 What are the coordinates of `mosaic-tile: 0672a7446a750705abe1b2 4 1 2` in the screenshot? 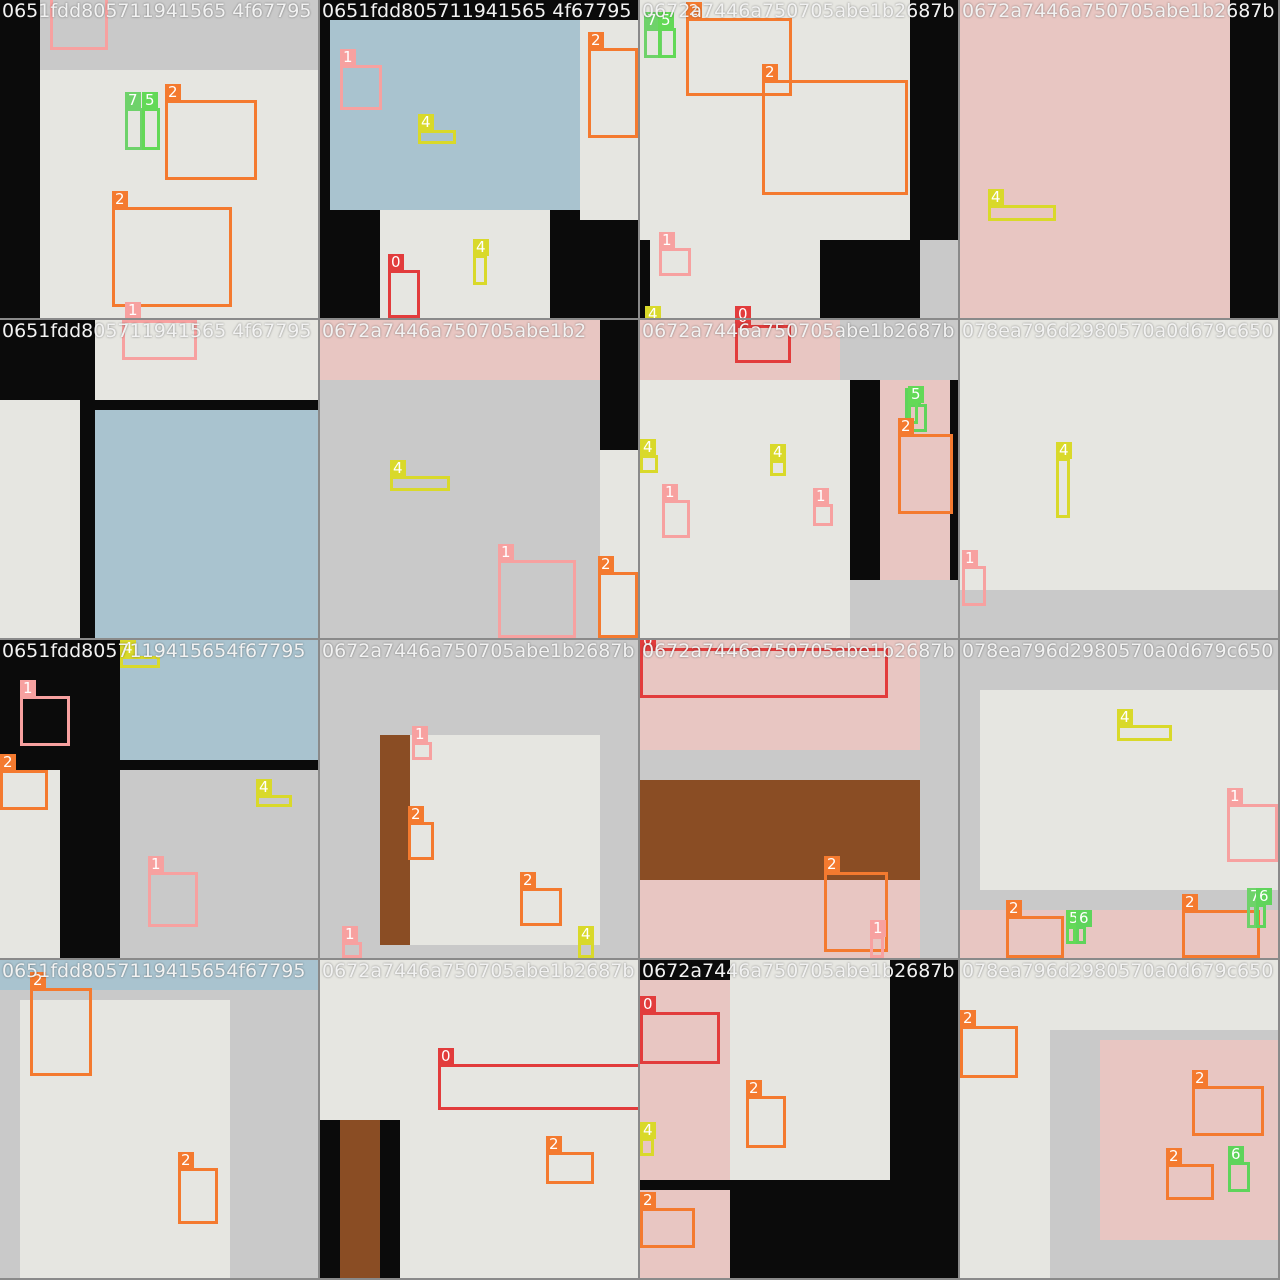 It's located at (479, 479).